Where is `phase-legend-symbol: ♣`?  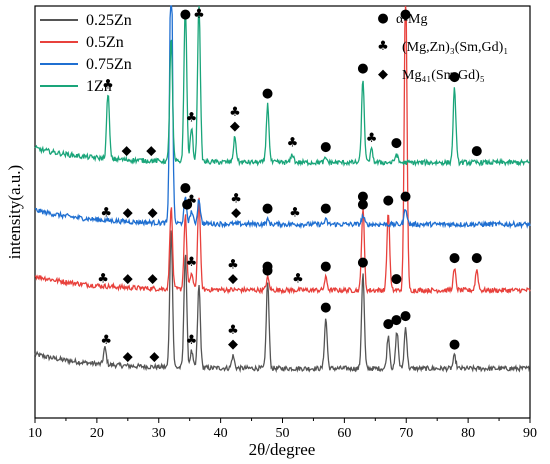
phase-legend-symbol: ♣ is located at coordinates (383, 46).